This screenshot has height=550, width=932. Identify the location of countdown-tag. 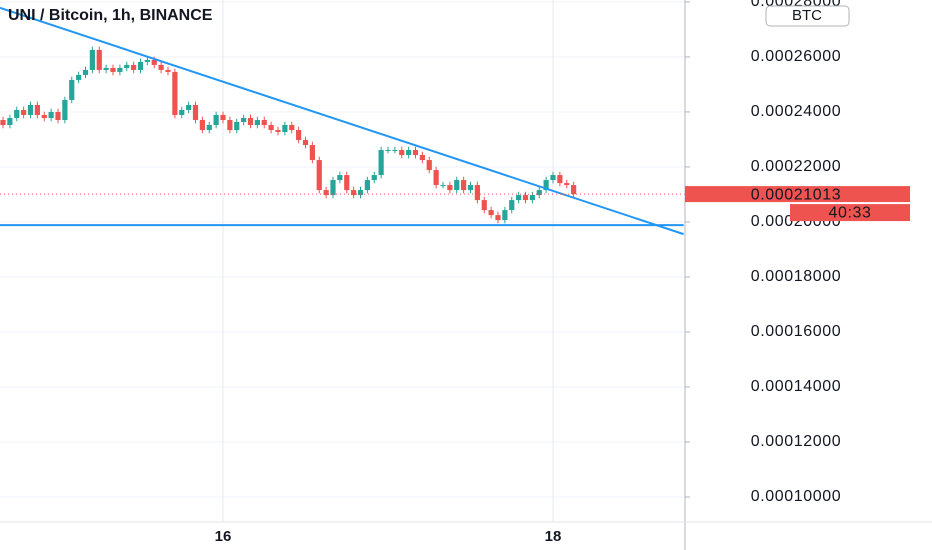
(850, 213).